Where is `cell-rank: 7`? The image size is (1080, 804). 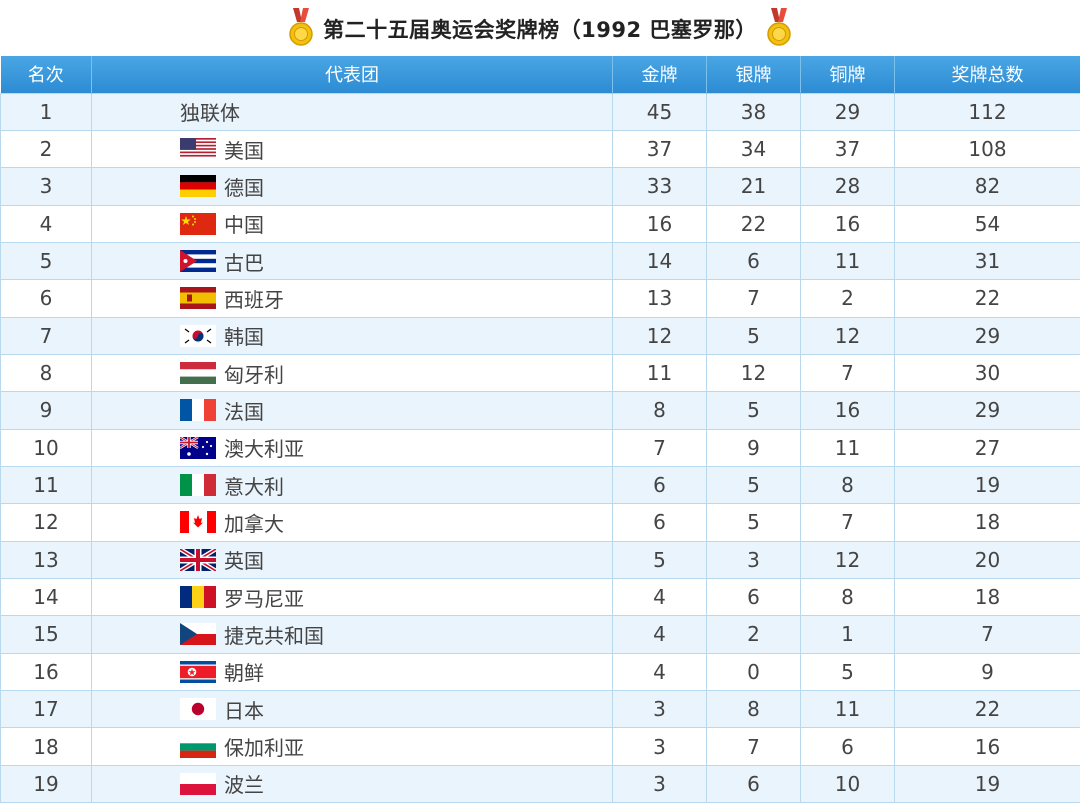
cell-rank: 7 is located at coordinates (46, 335).